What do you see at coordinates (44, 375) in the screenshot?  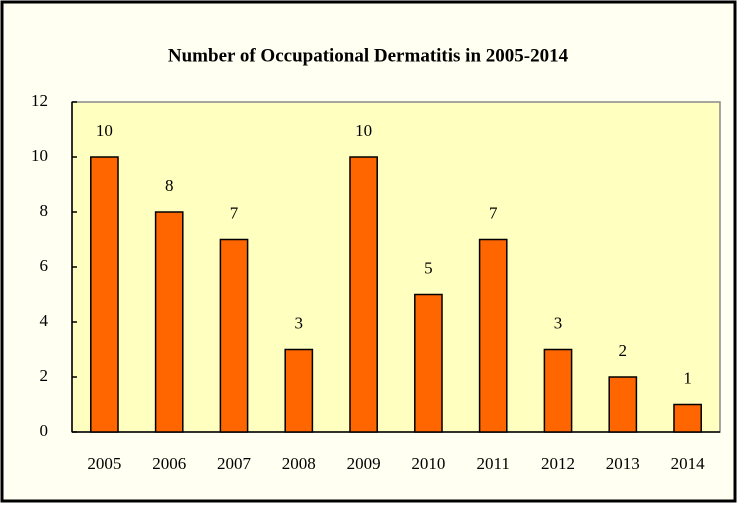 I see `y-tick-label: 2` at bounding box center [44, 375].